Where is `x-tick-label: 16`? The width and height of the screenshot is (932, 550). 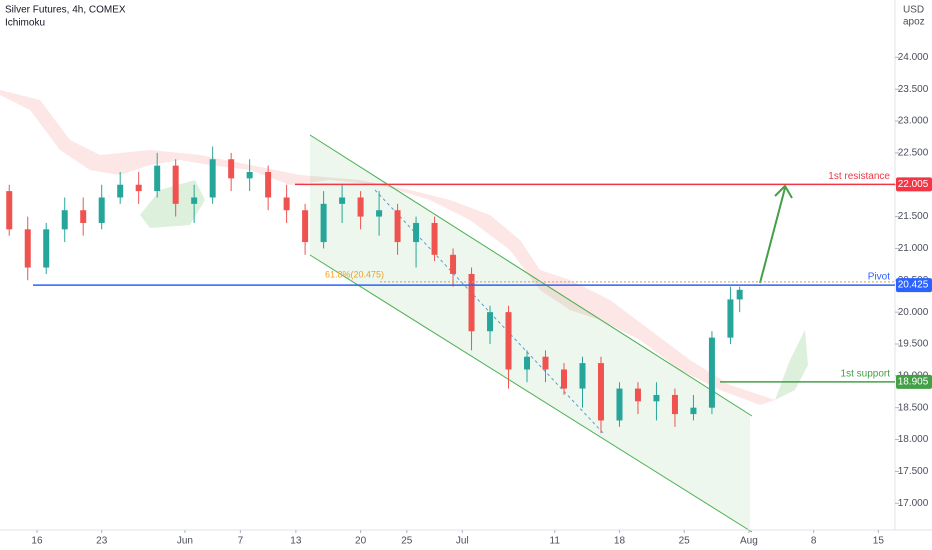
x-tick-label: 16 is located at coordinates (37, 541).